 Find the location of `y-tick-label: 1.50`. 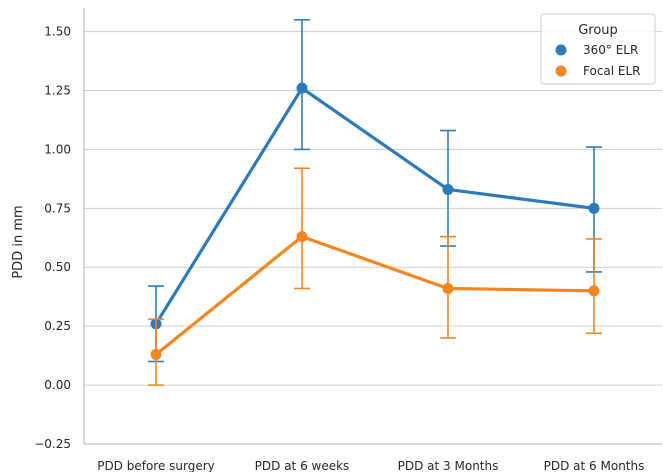

y-tick-label: 1.50 is located at coordinates (57, 32).